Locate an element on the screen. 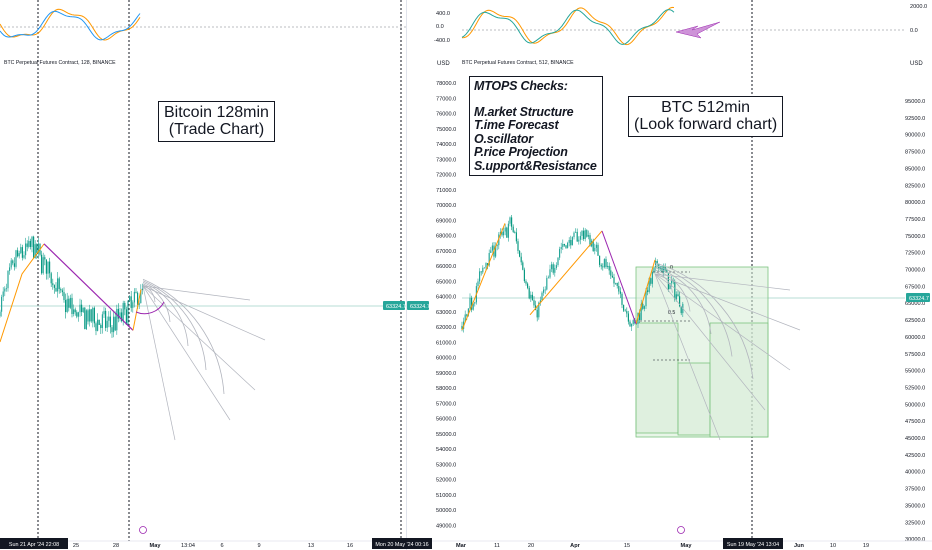 Image resolution: width=932 pixels, height=550 pixels. right-axis-tick: 47500.0 is located at coordinates (915, 422).